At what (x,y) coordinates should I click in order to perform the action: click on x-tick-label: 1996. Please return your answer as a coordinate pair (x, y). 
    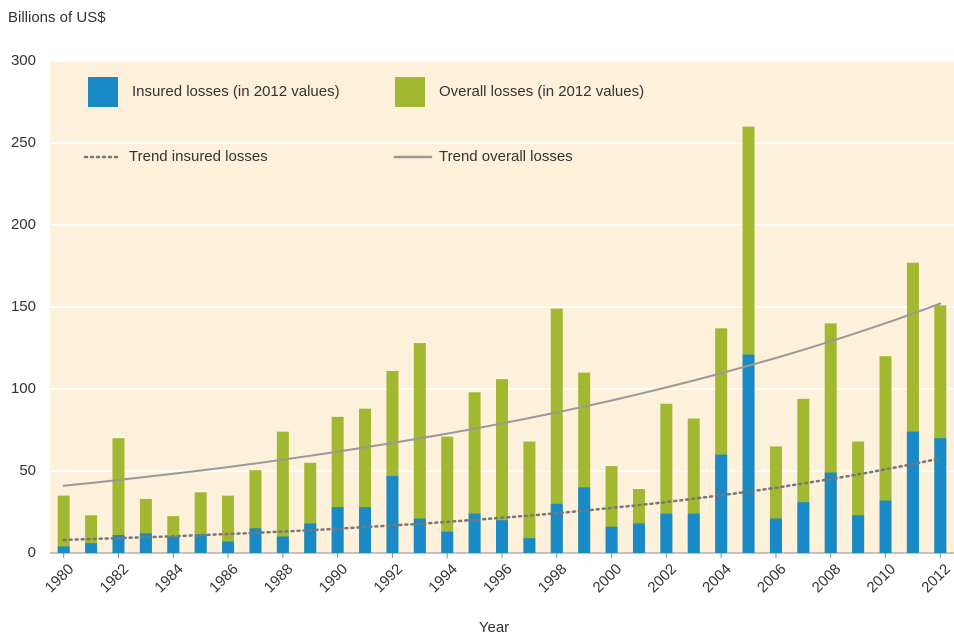
    Looking at the image, I should click on (498, 579).